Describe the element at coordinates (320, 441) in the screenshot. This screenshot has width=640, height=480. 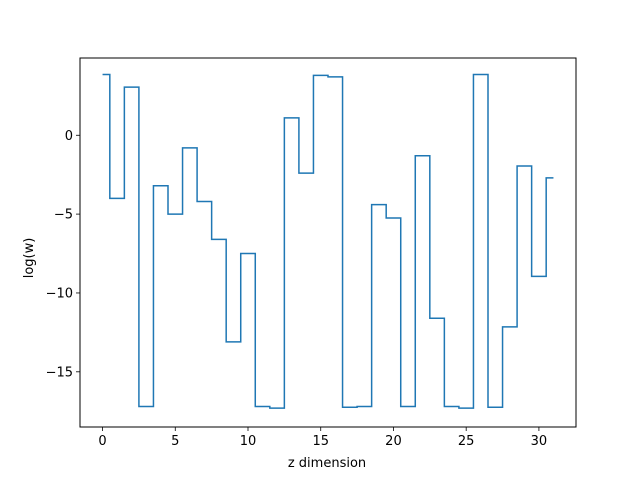
I see `x-tick-label: 15` at that location.